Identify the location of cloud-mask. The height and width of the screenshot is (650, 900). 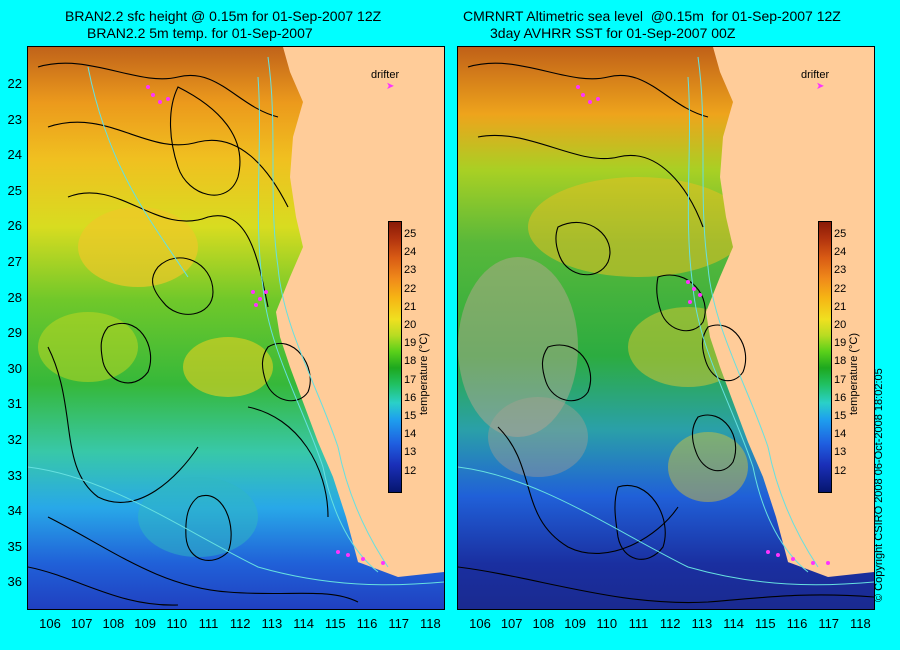
(518, 347).